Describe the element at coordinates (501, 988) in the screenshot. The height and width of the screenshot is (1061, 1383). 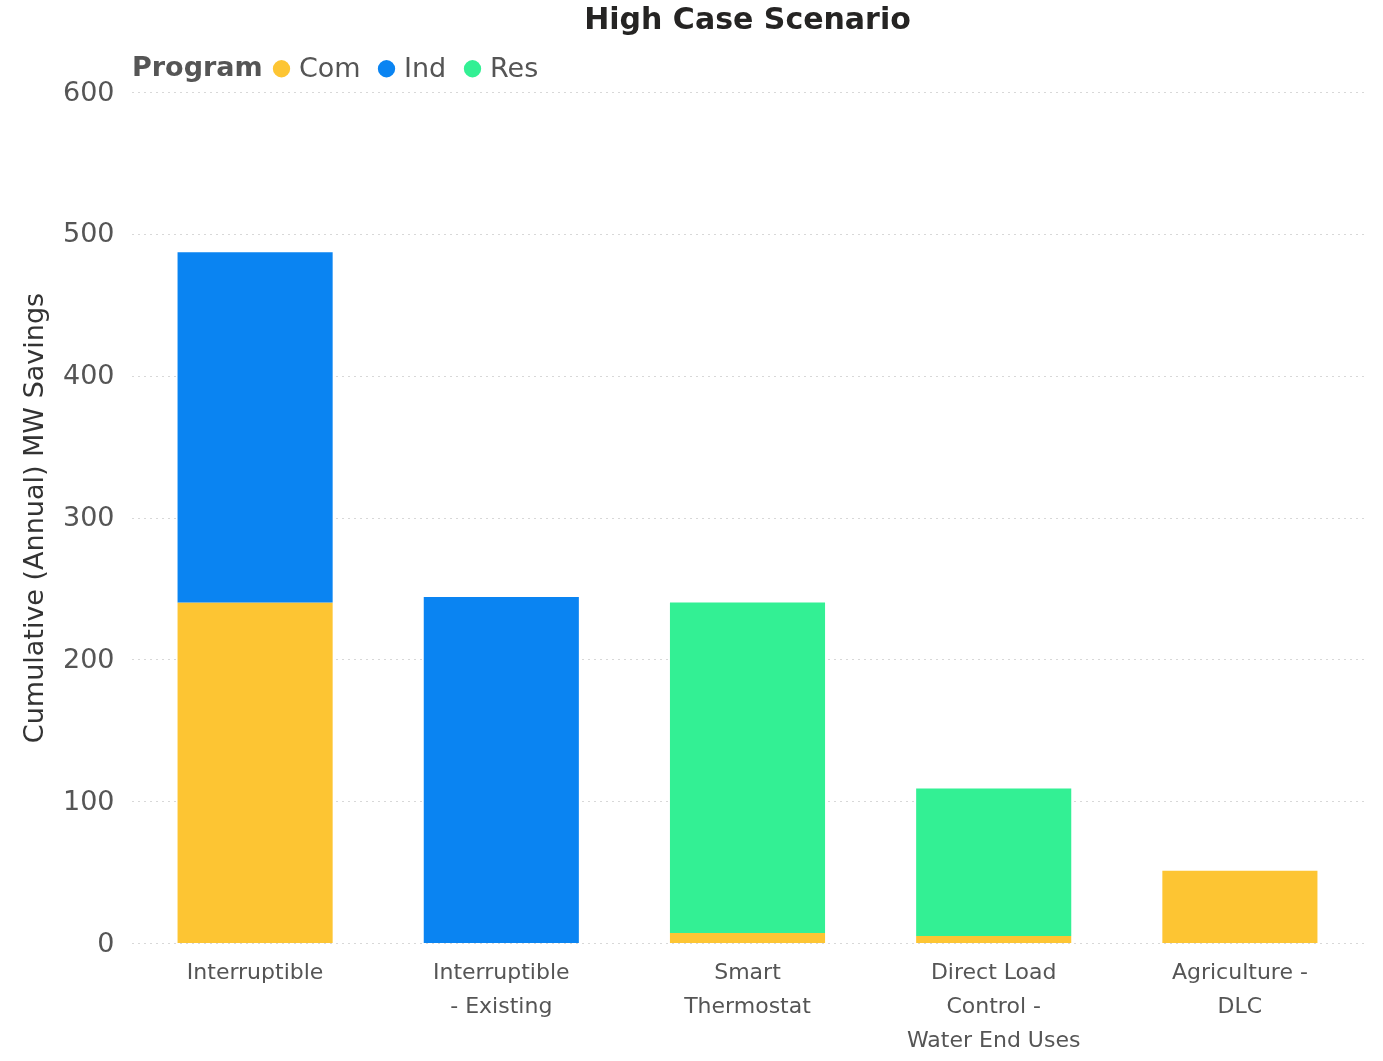
I see `x-tick-label: Interruptible - Existing` at that location.